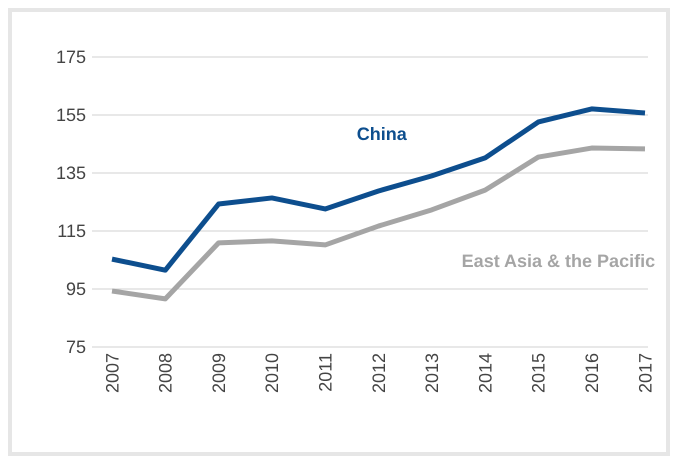 This screenshot has width=678, height=462. What do you see at coordinates (76, 346) in the screenshot?
I see `y-tick-label: 75` at bounding box center [76, 346].